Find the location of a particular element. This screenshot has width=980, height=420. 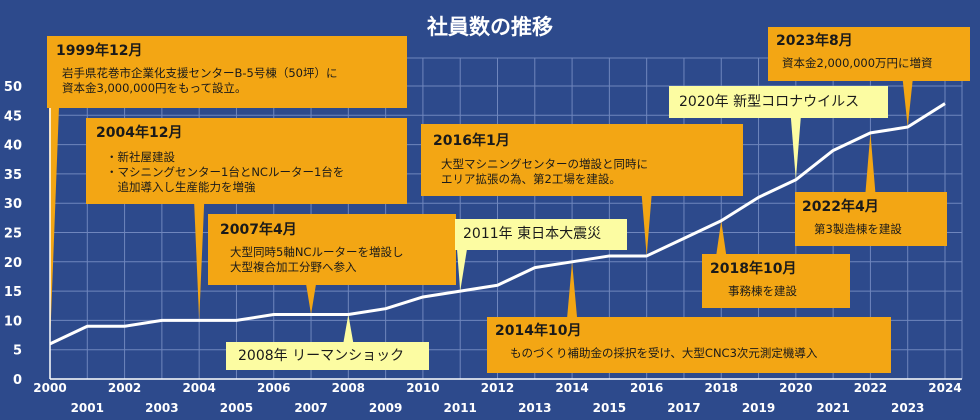

callout-date: 2016年1月 is located at coordinates (471, 141).